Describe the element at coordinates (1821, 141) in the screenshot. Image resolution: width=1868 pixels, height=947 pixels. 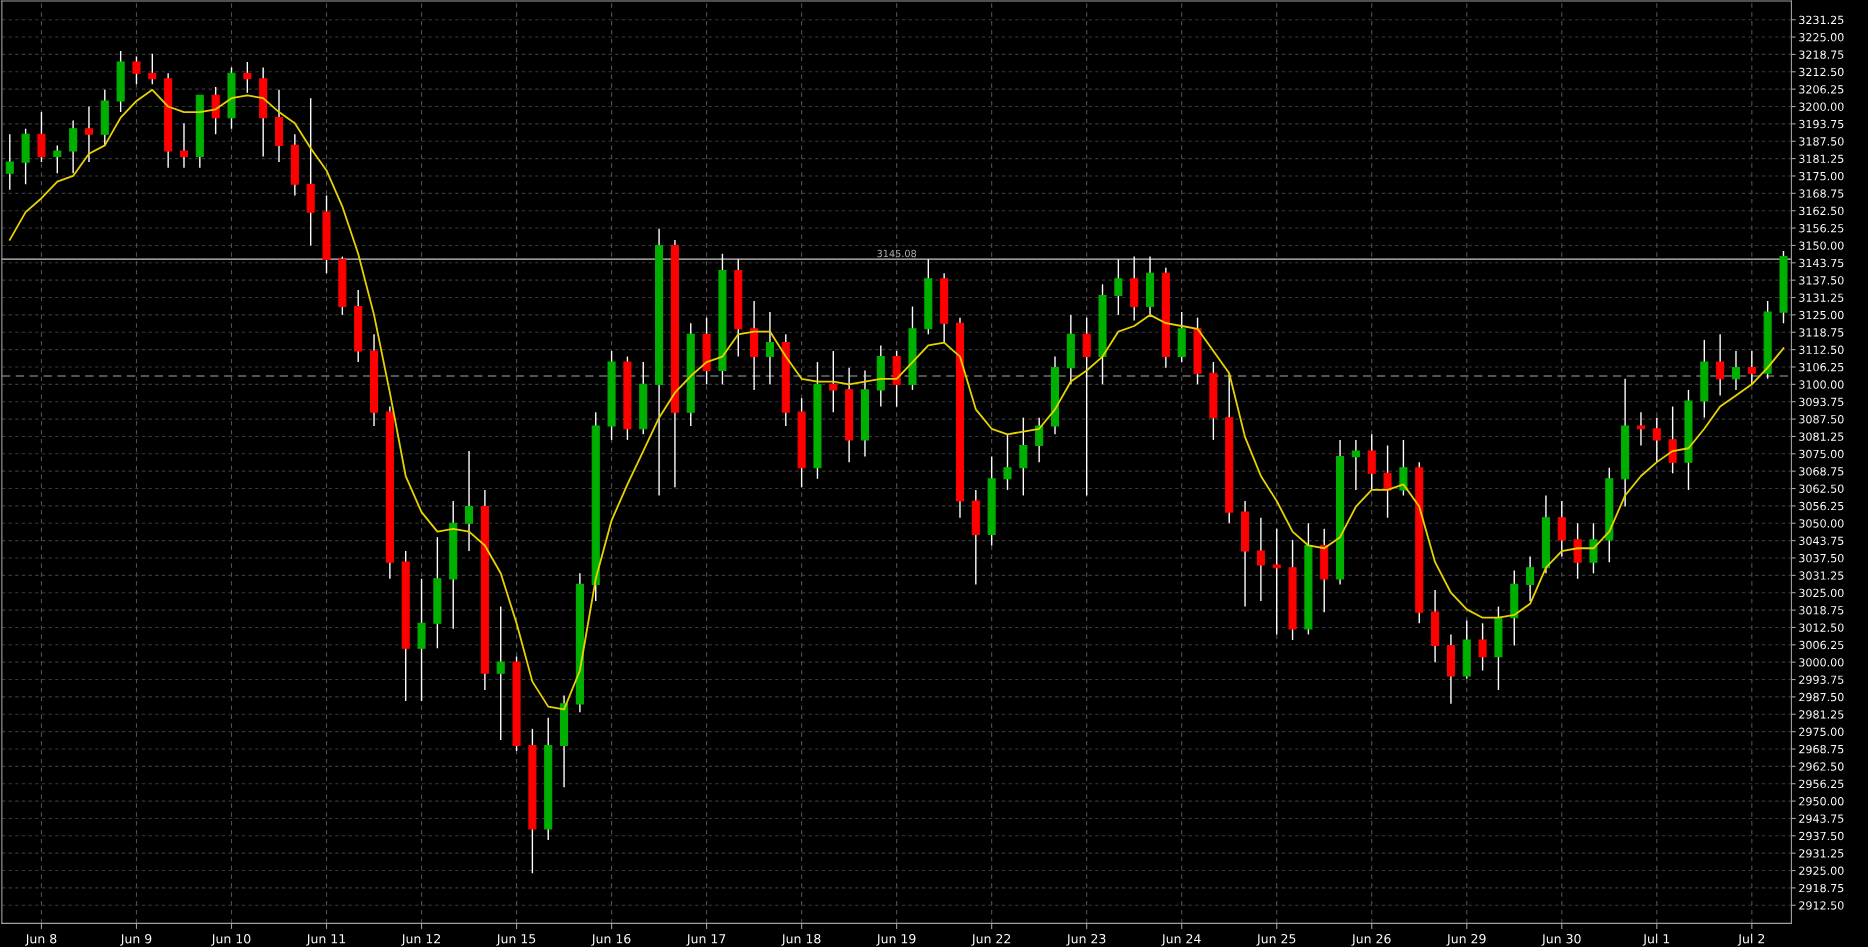
I see `y-tick-label: 3187.50` at that location.